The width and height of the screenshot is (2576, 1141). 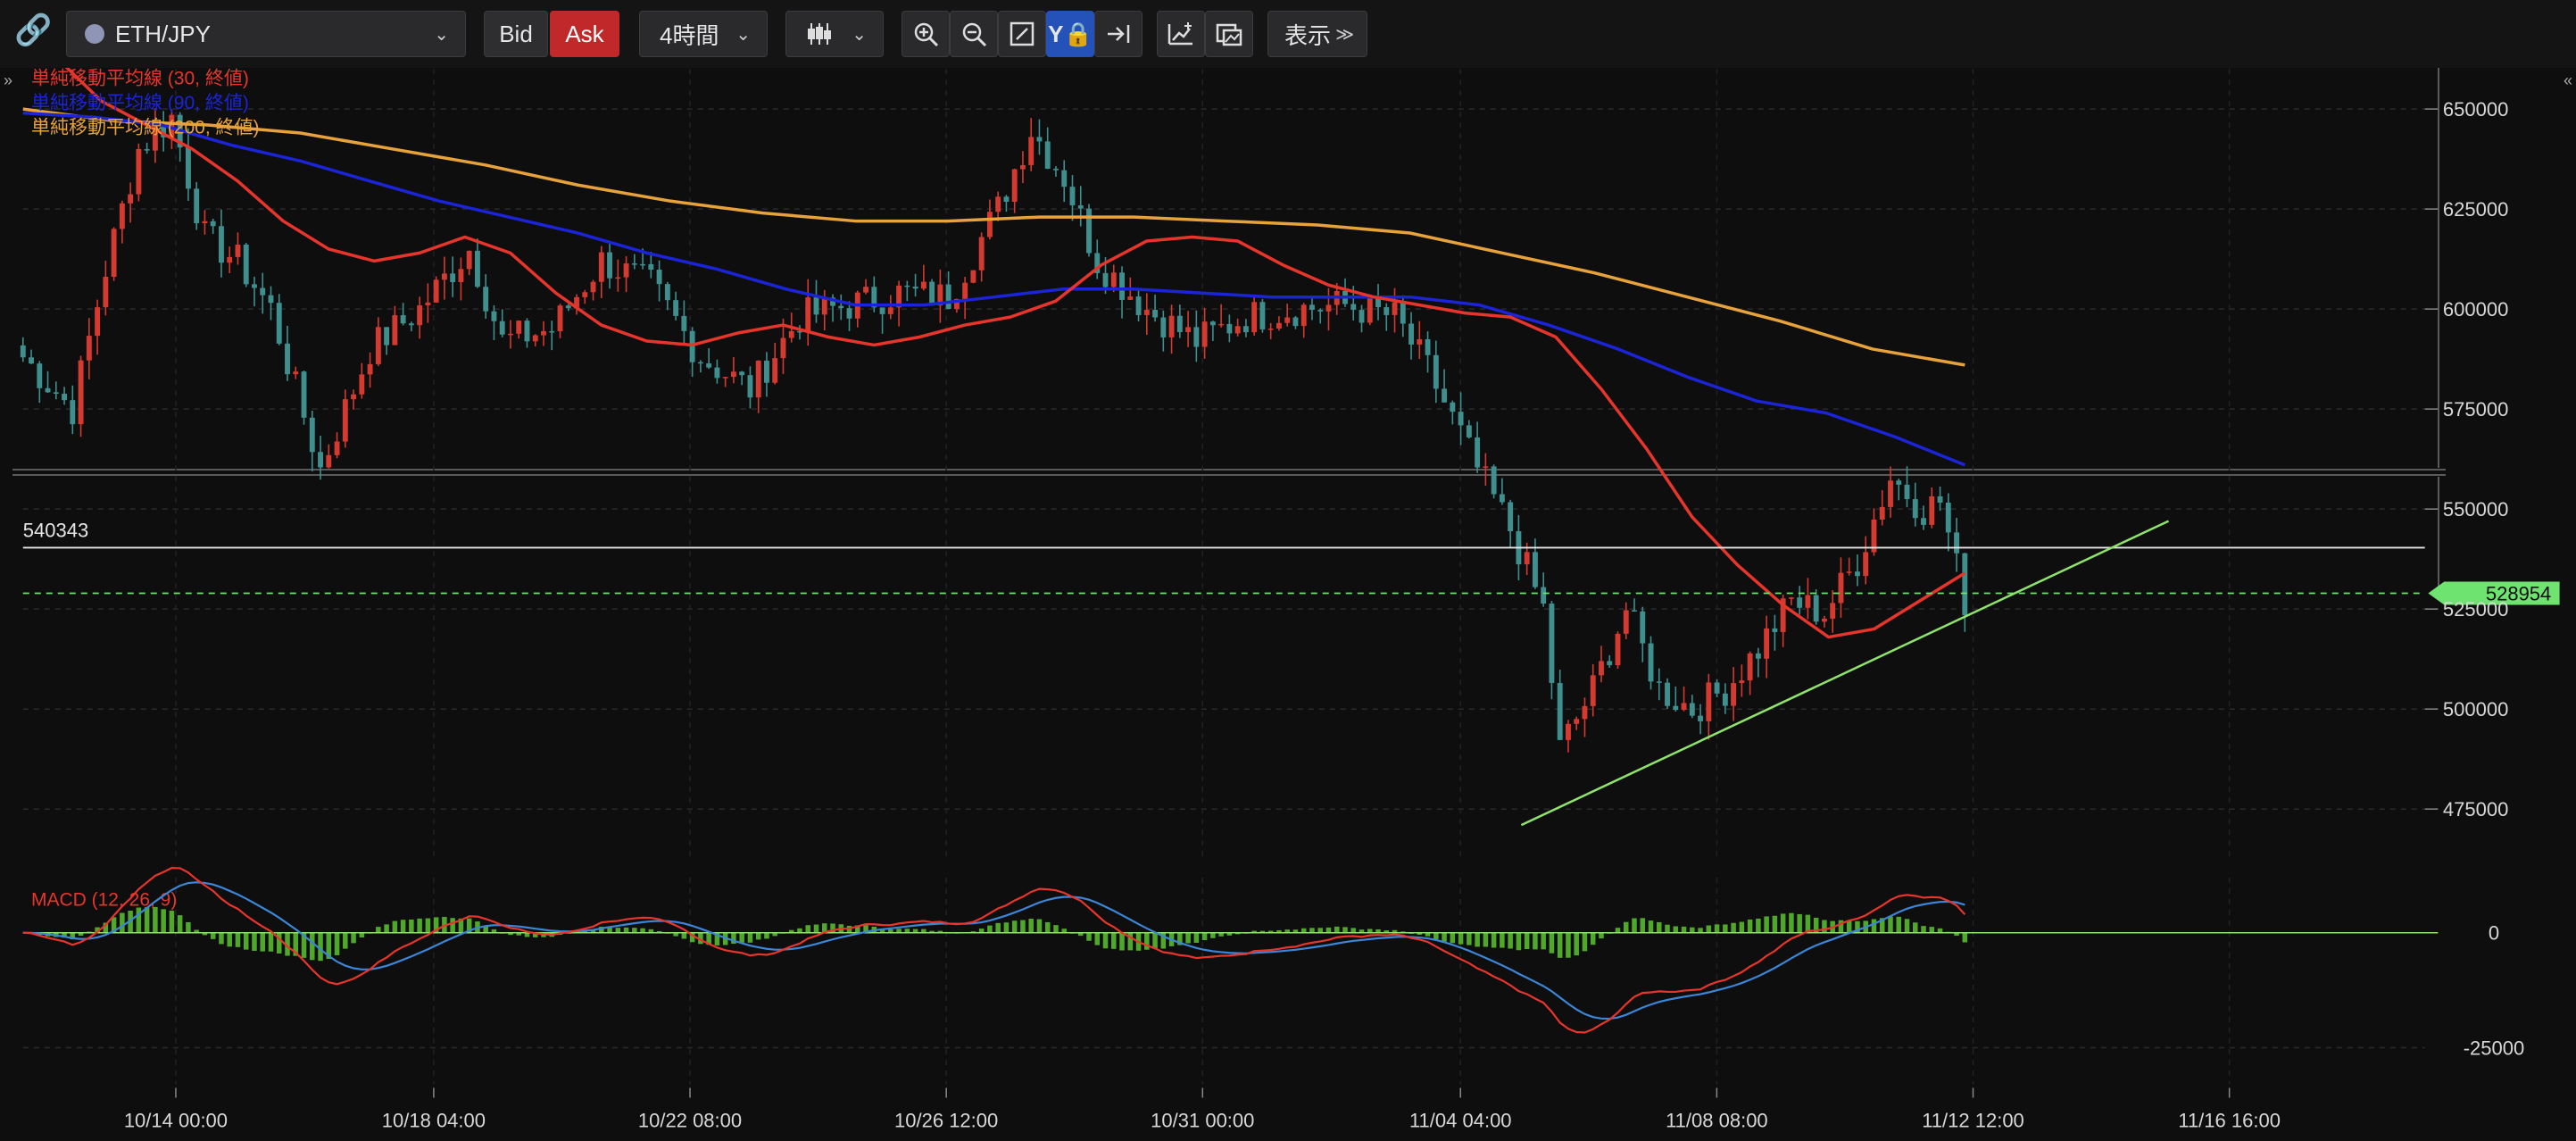 What do you see at coordinates (2230, 1121) in the screenshot?
I see `time-tick-label: 11/16 16:00` at bounding box center [2230, 1121].